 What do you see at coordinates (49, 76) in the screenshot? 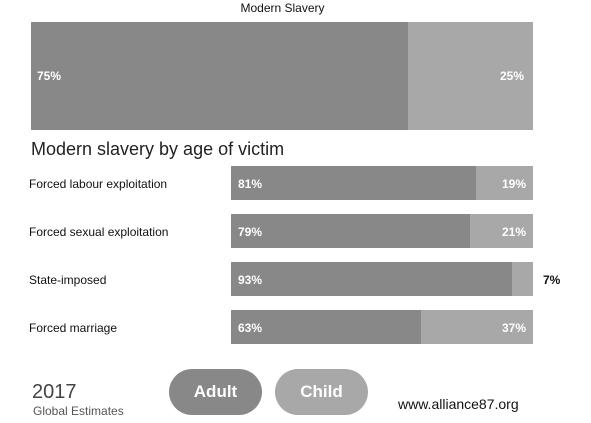
I see `overall-adult-percent-label: 75%` at bounding box center [49, 76].